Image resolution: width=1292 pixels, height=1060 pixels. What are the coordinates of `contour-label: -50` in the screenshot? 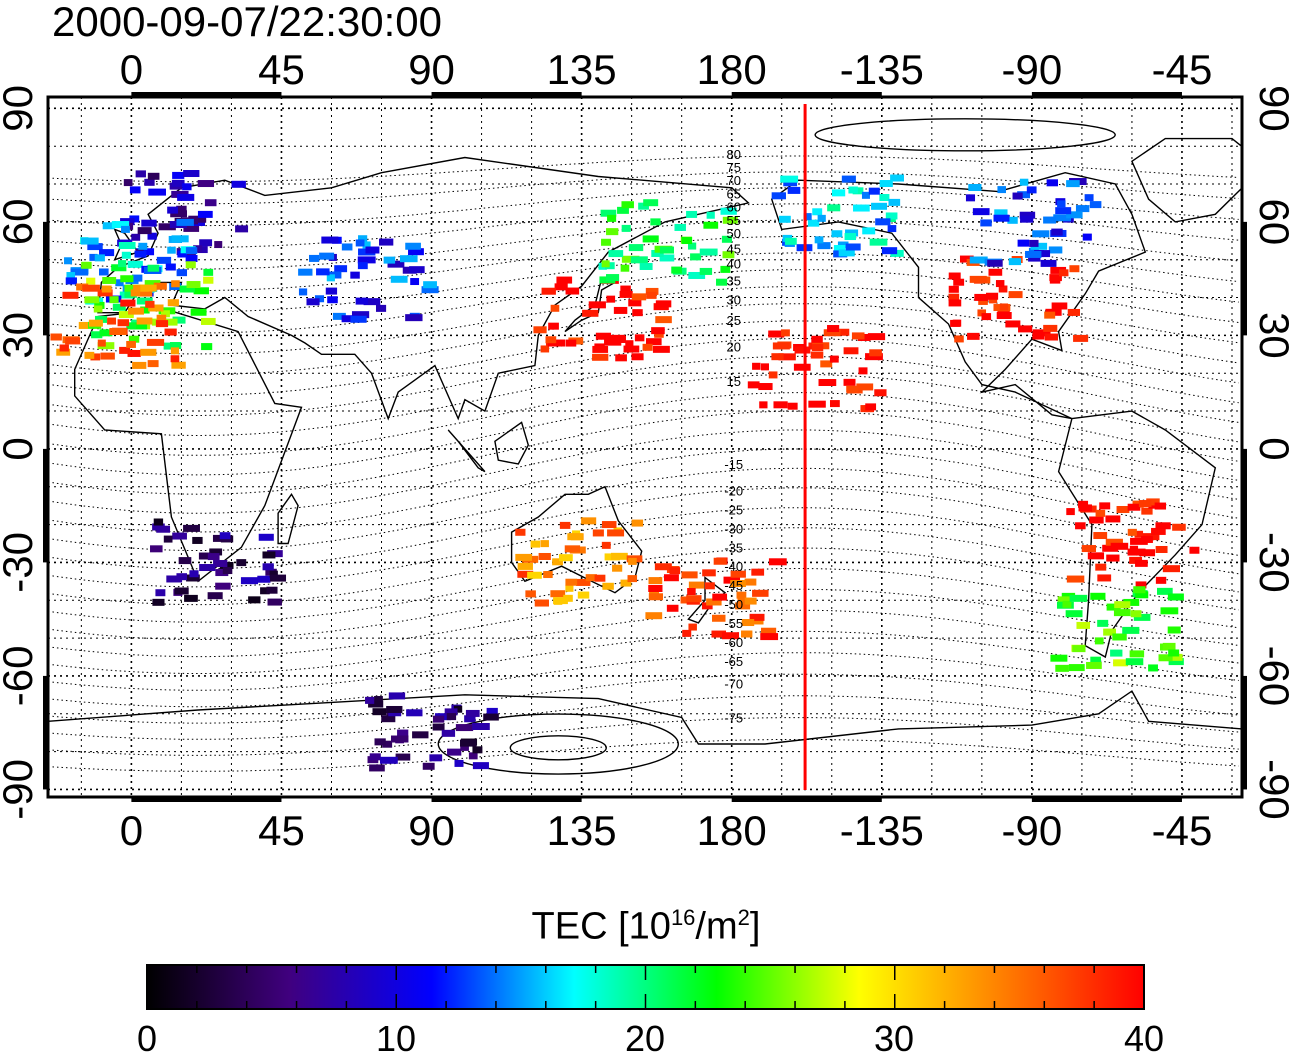 It's located at (733, 604).